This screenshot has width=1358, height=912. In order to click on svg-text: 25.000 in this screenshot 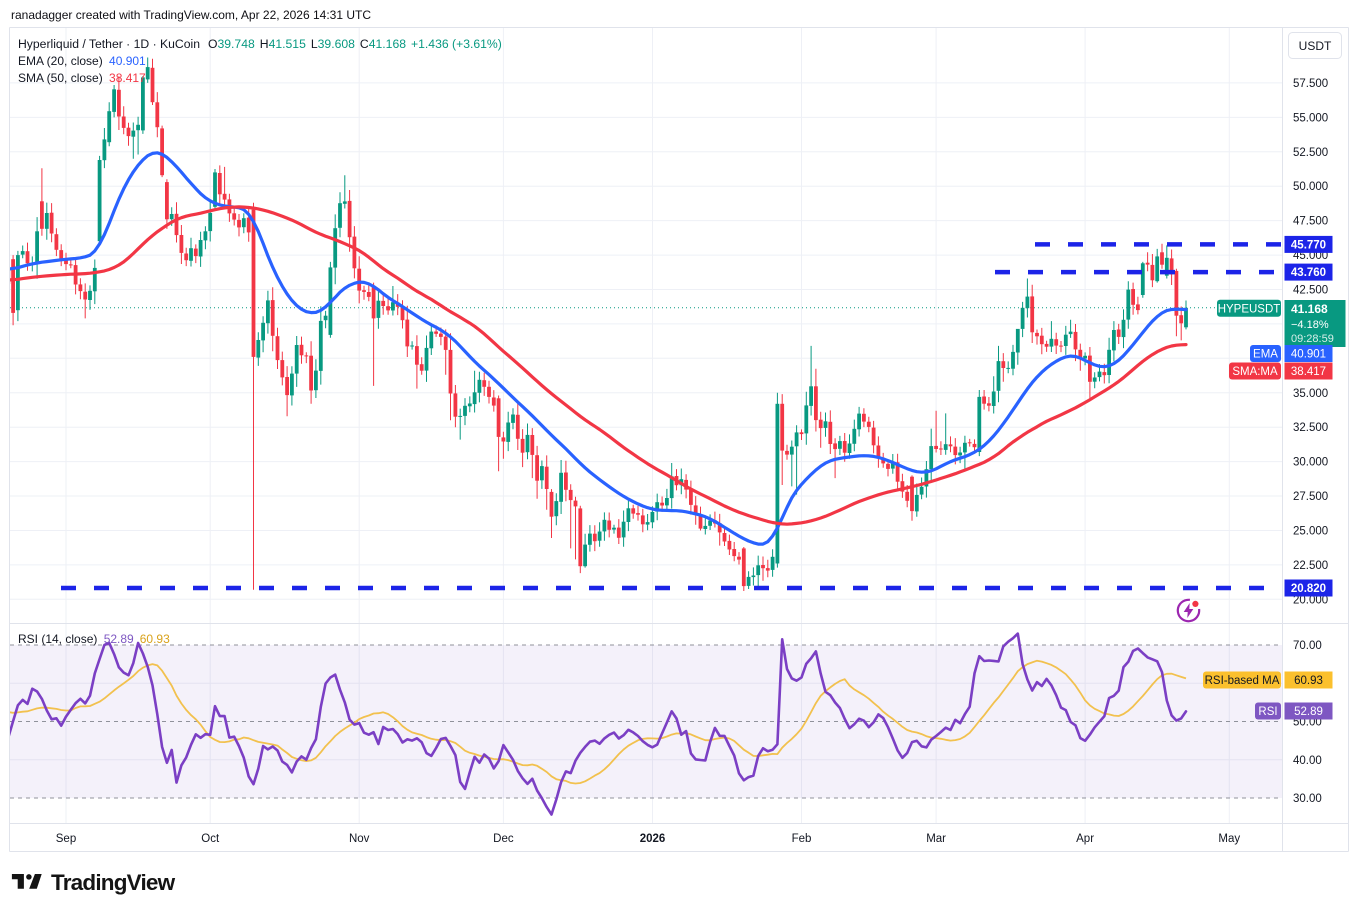, I will do `click(1310, 531)`.